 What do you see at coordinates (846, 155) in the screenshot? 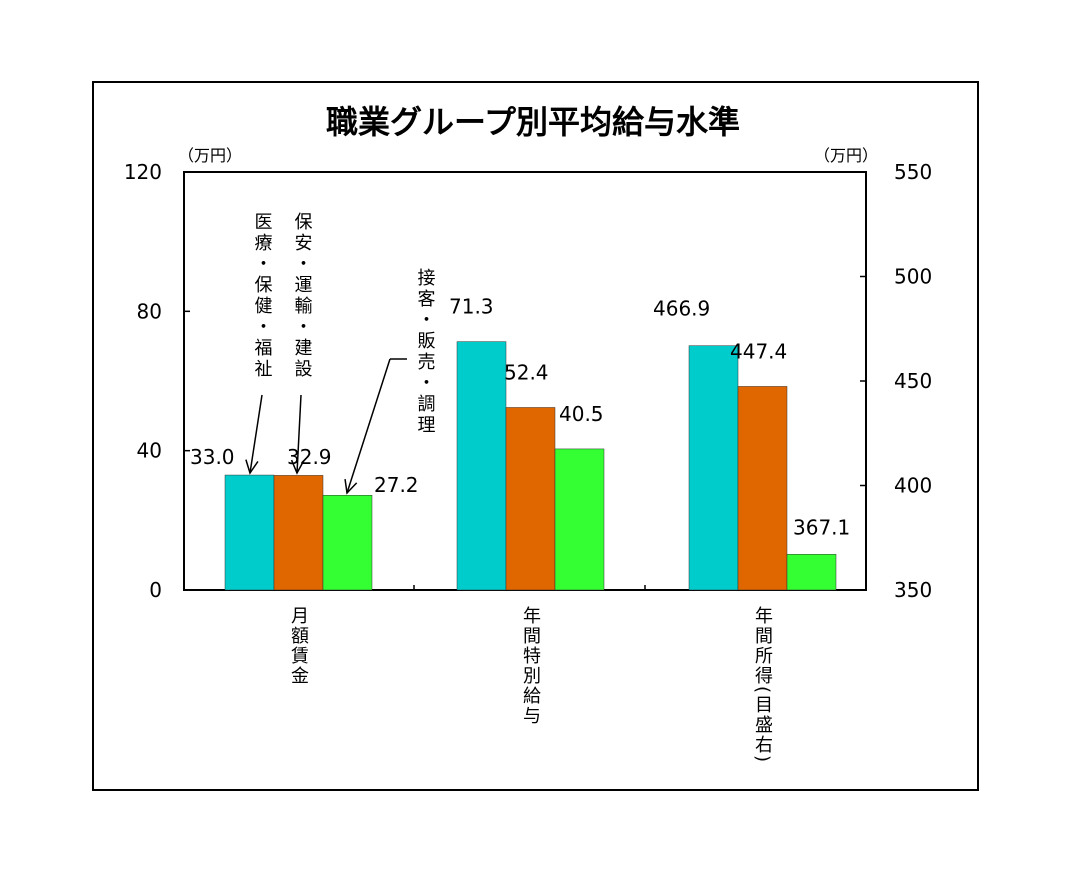
I see `right-axis-unit: （万円）` at bounding box center [846, 155].